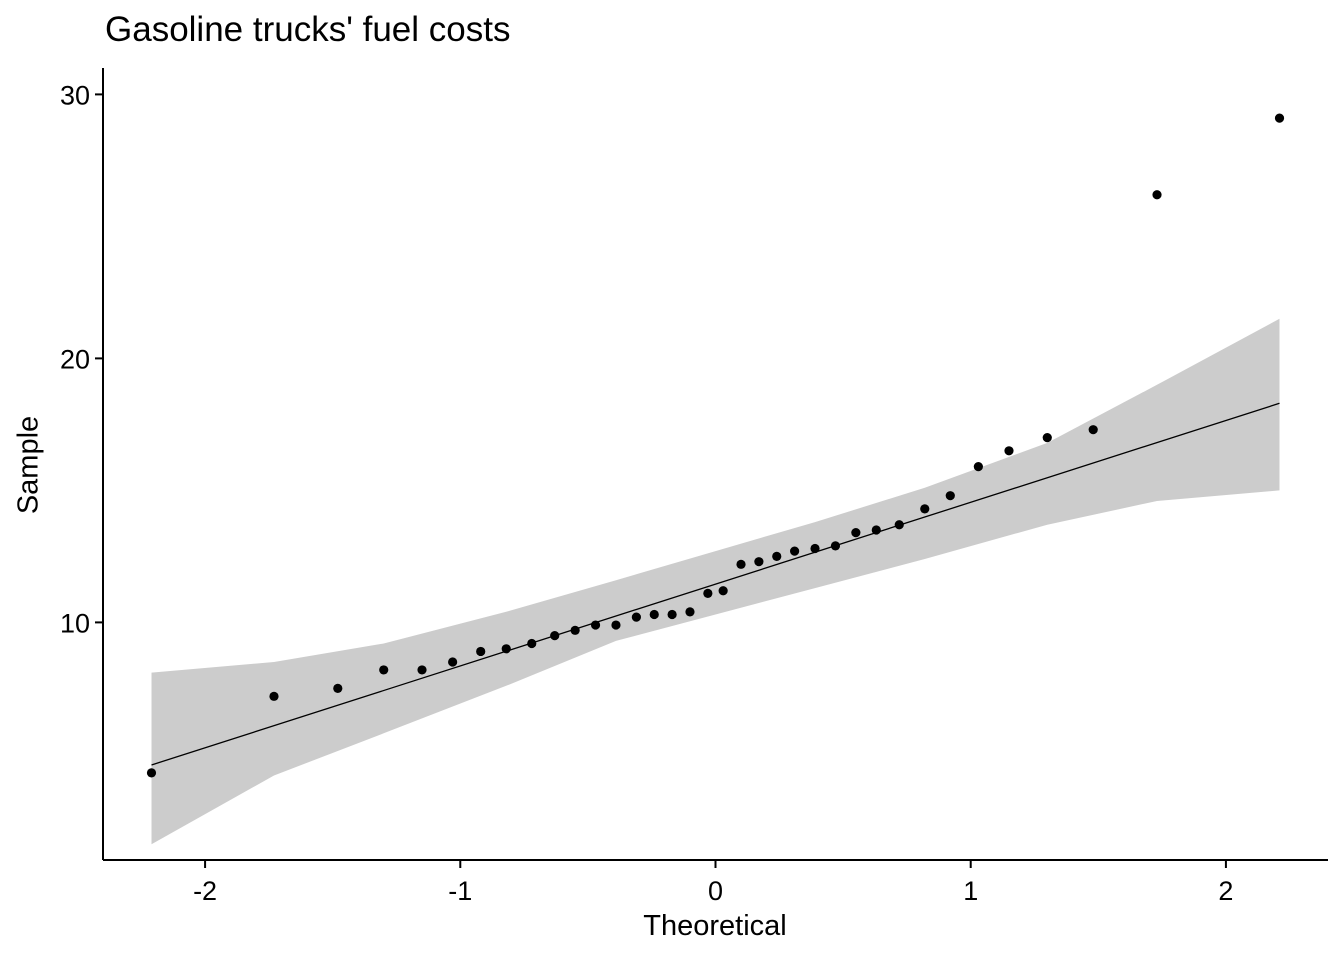  Describe the element at coordinates (715, 891) in the screenshot. I see `x-tick-label: 0` at that location.